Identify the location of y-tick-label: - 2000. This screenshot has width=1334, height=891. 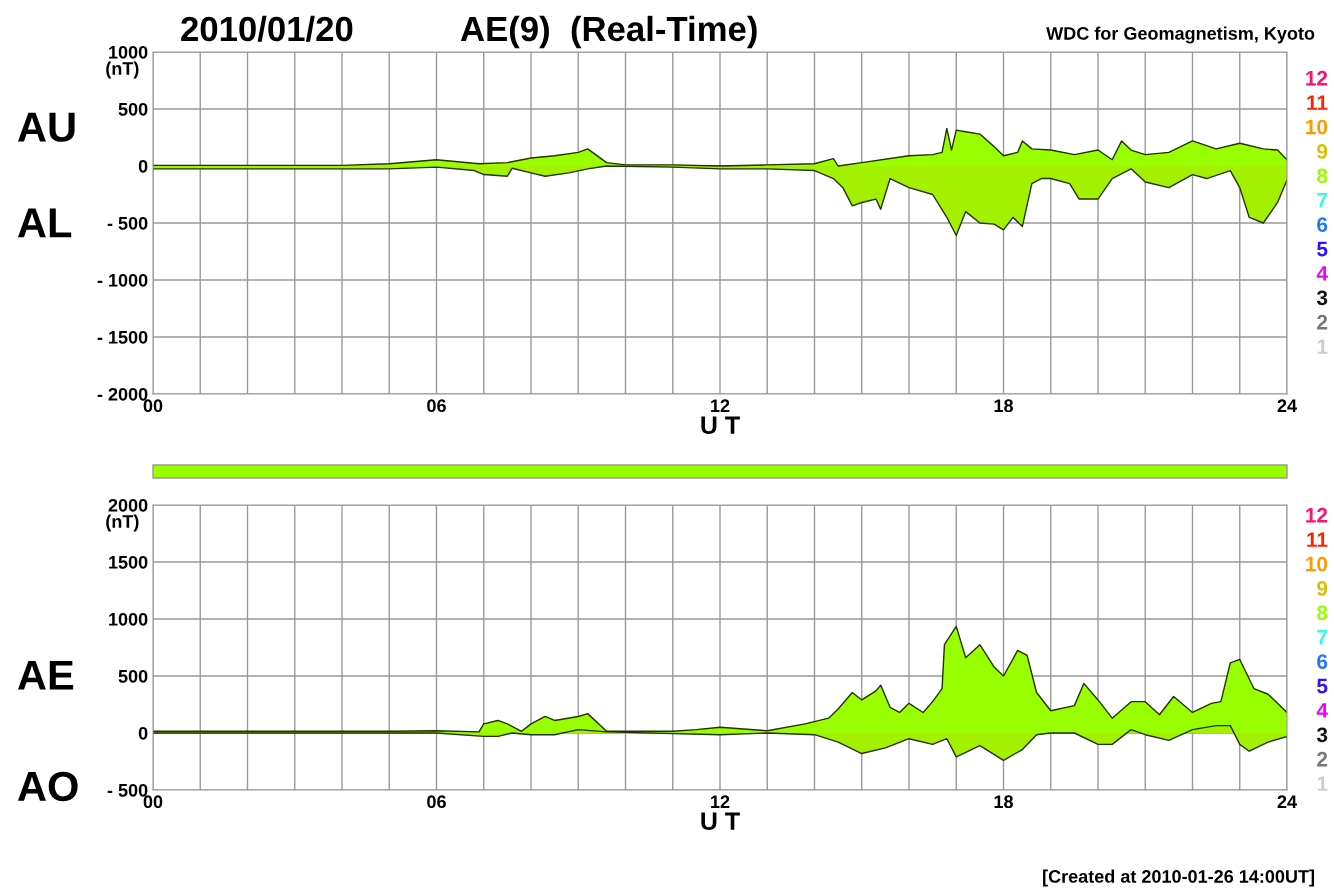
(122, 394).